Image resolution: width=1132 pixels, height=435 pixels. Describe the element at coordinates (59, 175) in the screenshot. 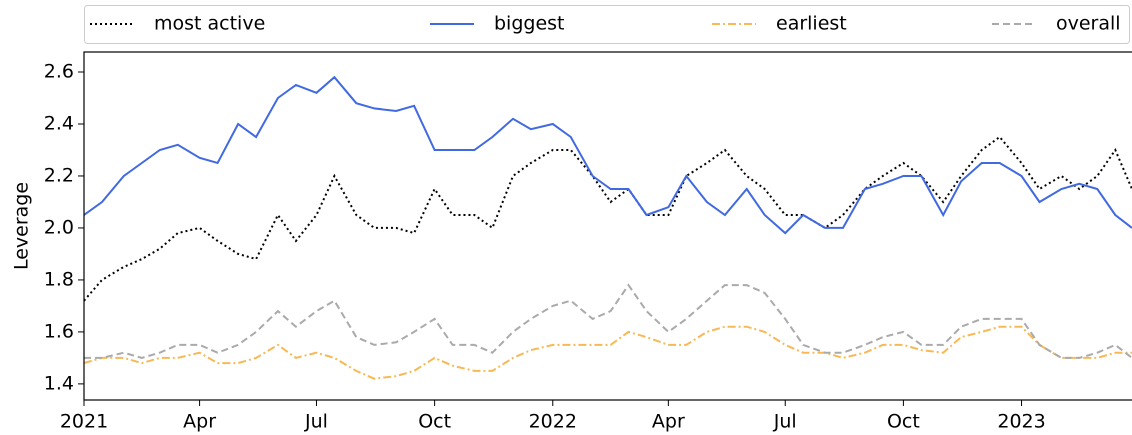

I see `y-tick-label: 2.2` at that location.